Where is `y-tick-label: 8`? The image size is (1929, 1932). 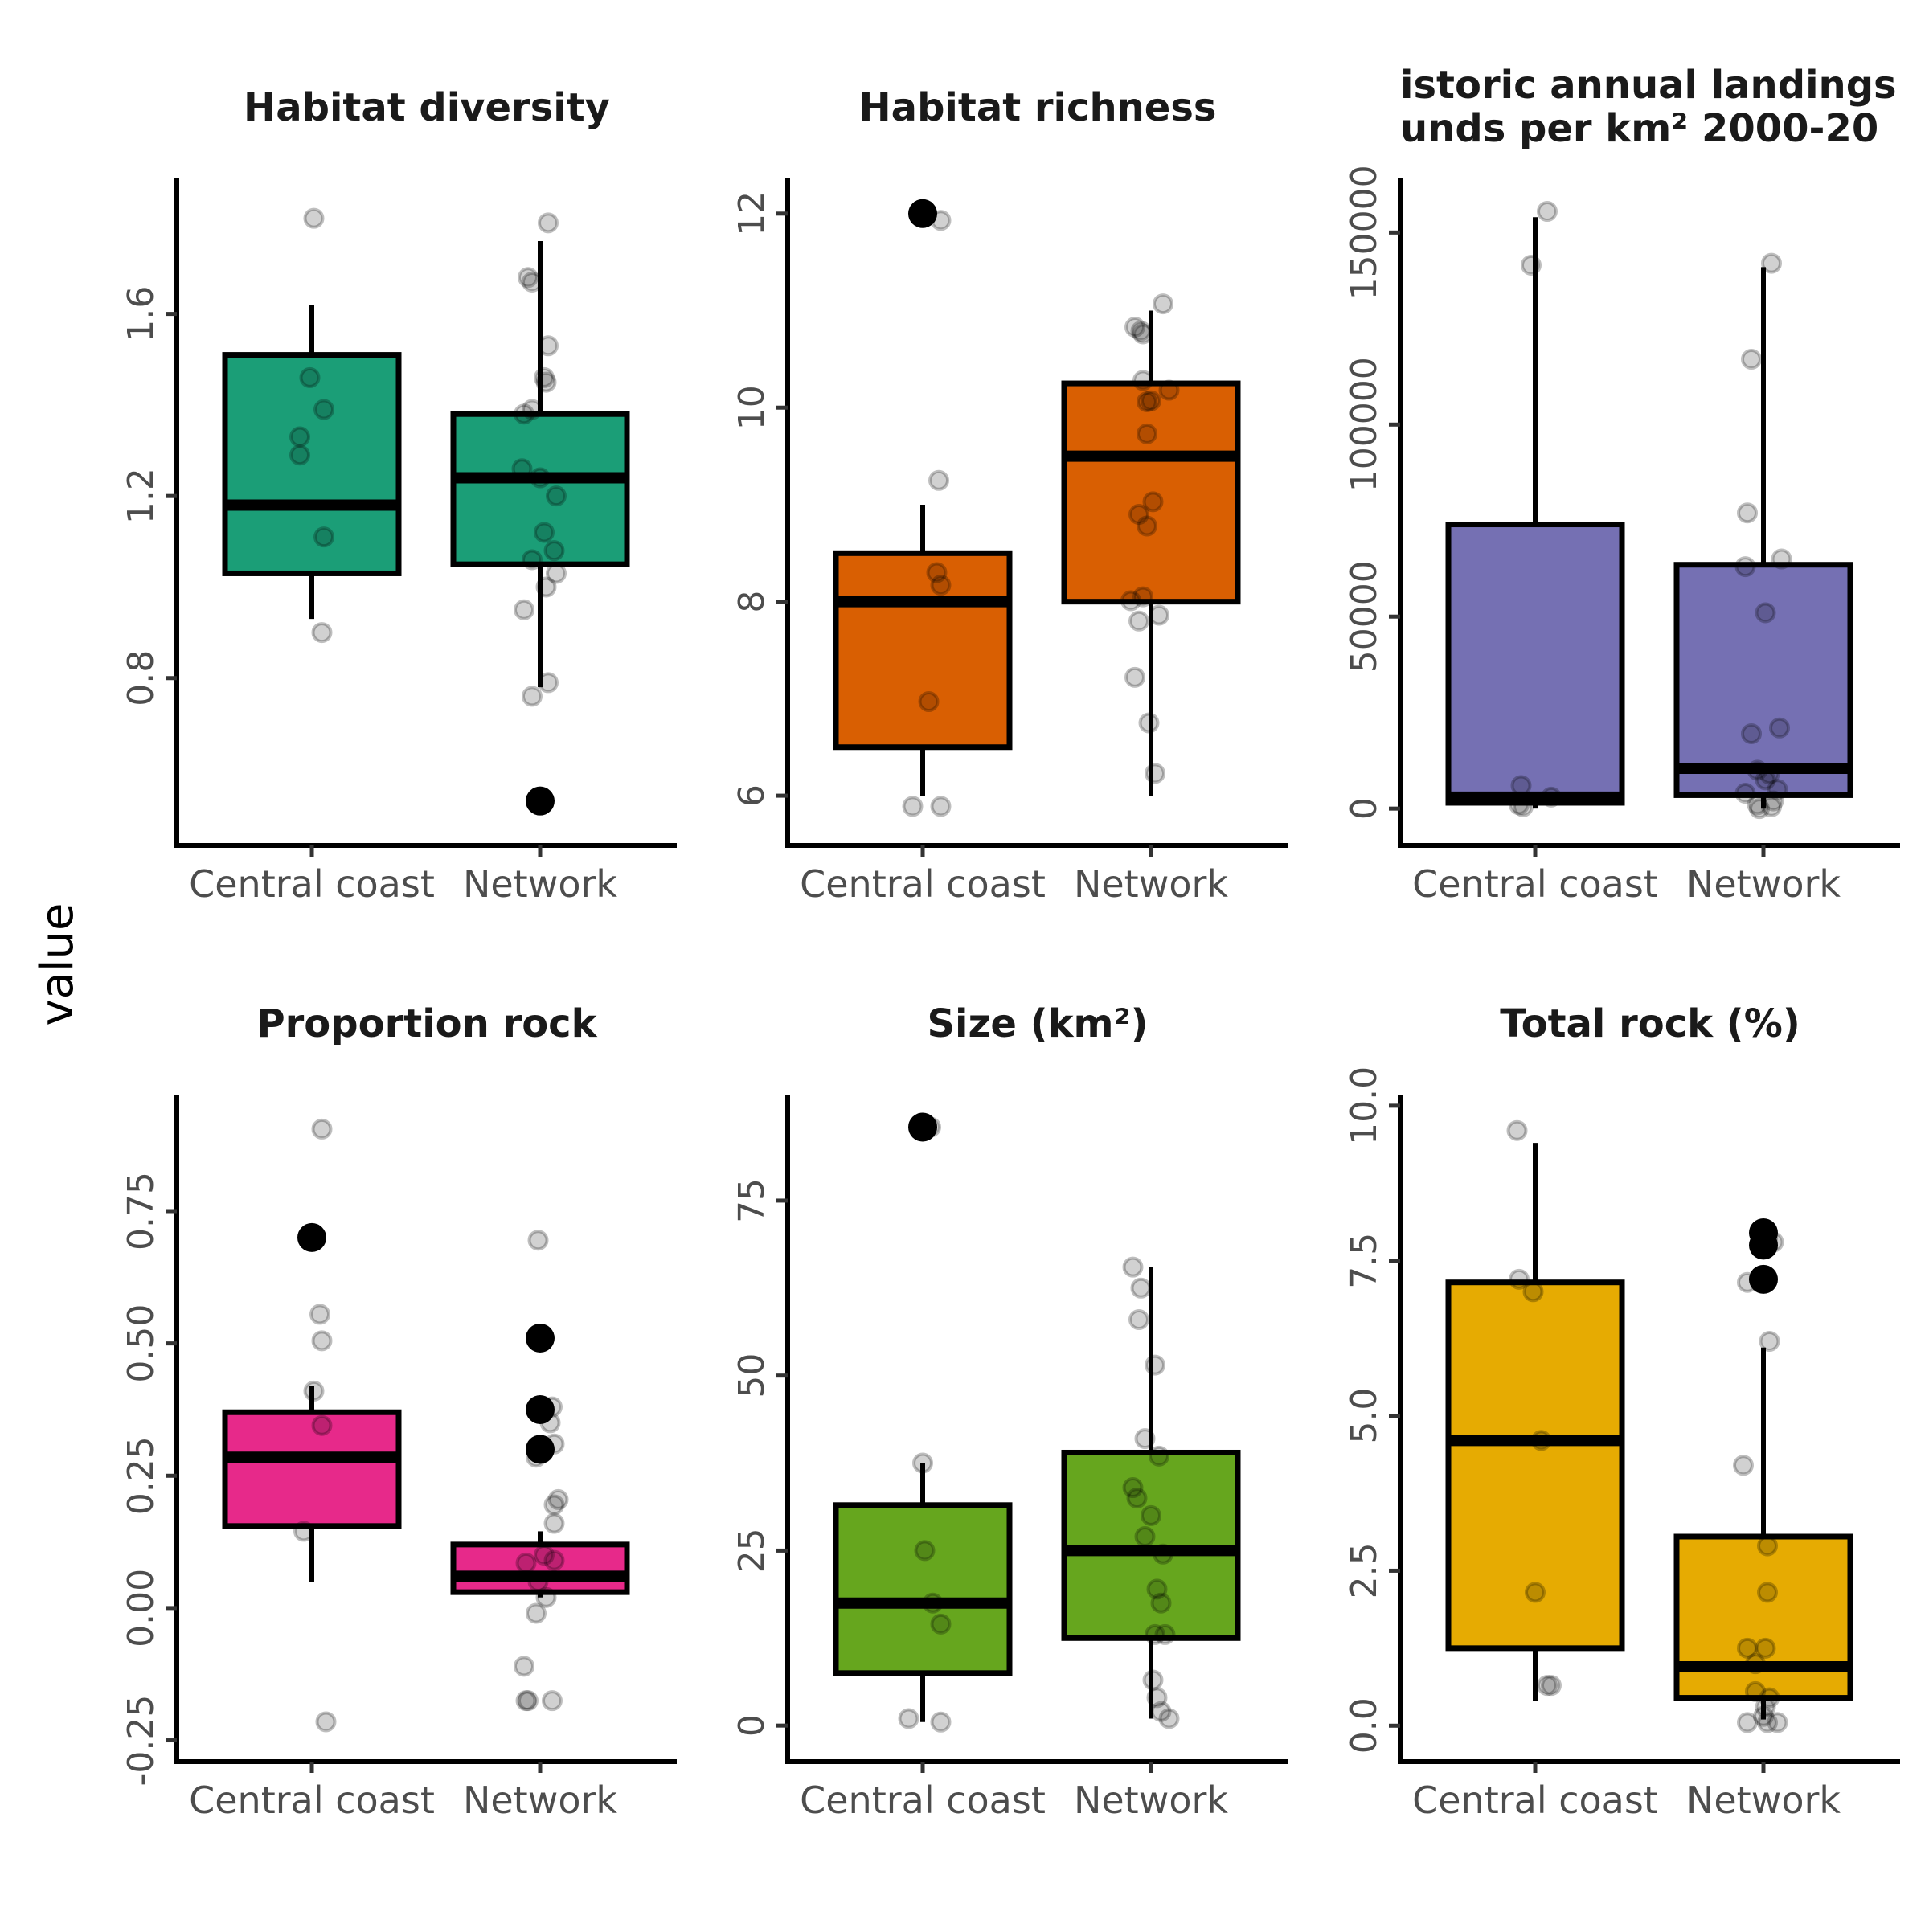 y-tick-label: 8 is located at coordinates (751, 602).